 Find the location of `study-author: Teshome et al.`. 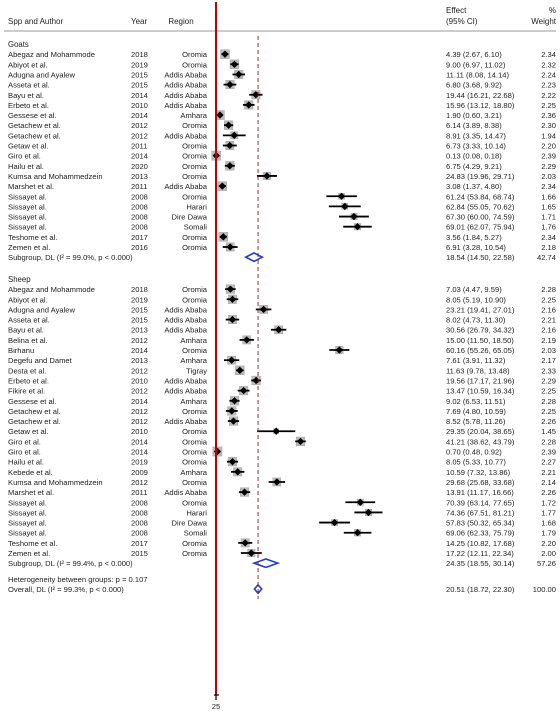

study-author: Teshome et al. is located at coordinates (32, 543).